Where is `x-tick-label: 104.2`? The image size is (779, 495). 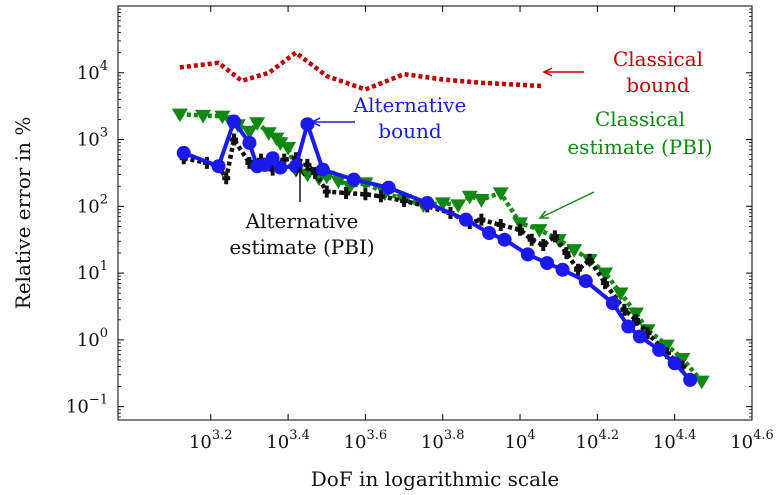 x-tick-label: 104.2 is located at coordinates (598, 440).